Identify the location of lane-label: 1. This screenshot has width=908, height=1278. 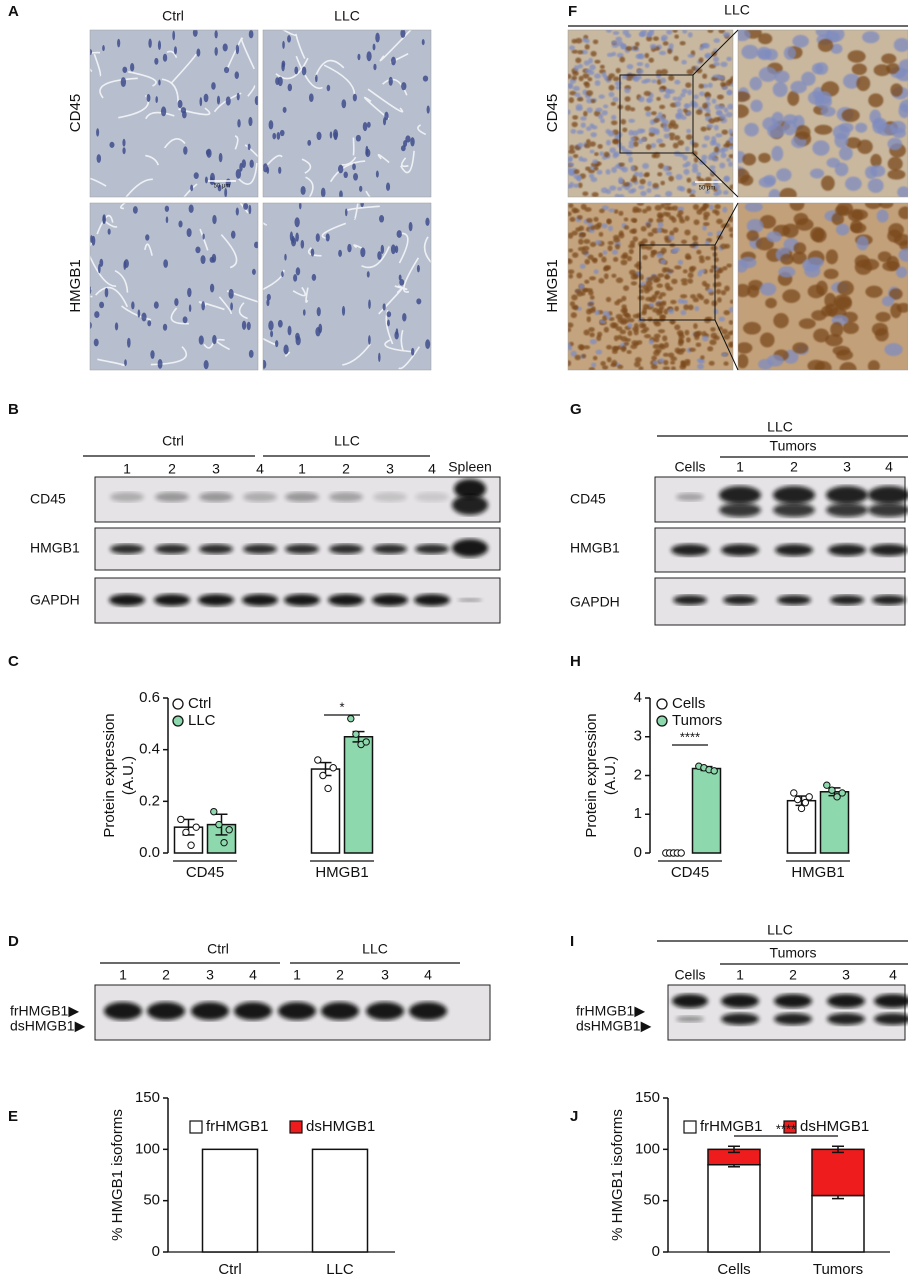
(127, 469).